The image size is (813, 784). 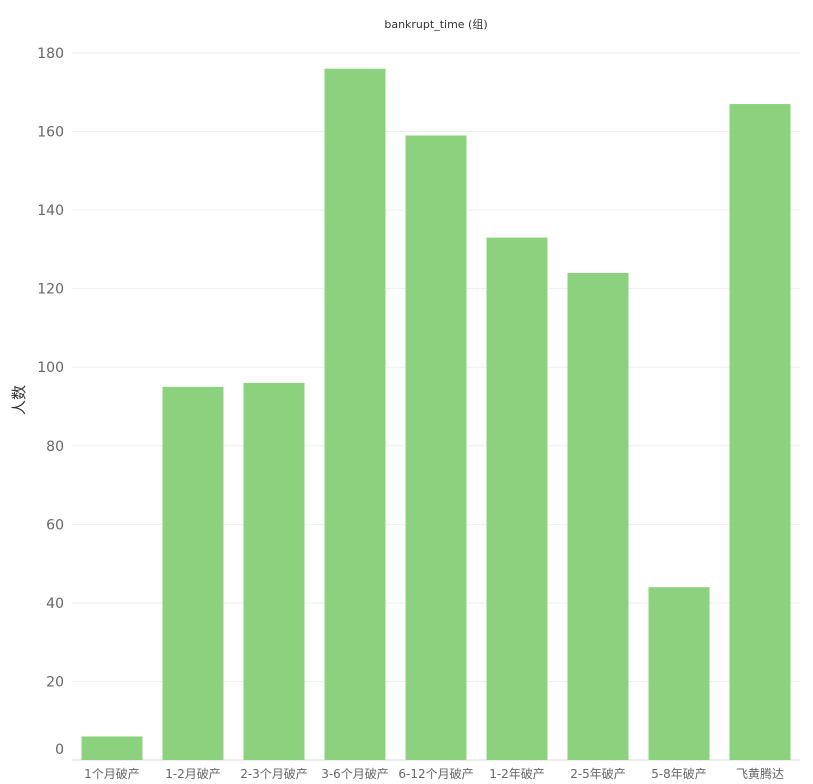 What do you see at coordinates (50, 133) in the screenshot?
I see `y-tick-label: 160` at bounding box center [50, 133].